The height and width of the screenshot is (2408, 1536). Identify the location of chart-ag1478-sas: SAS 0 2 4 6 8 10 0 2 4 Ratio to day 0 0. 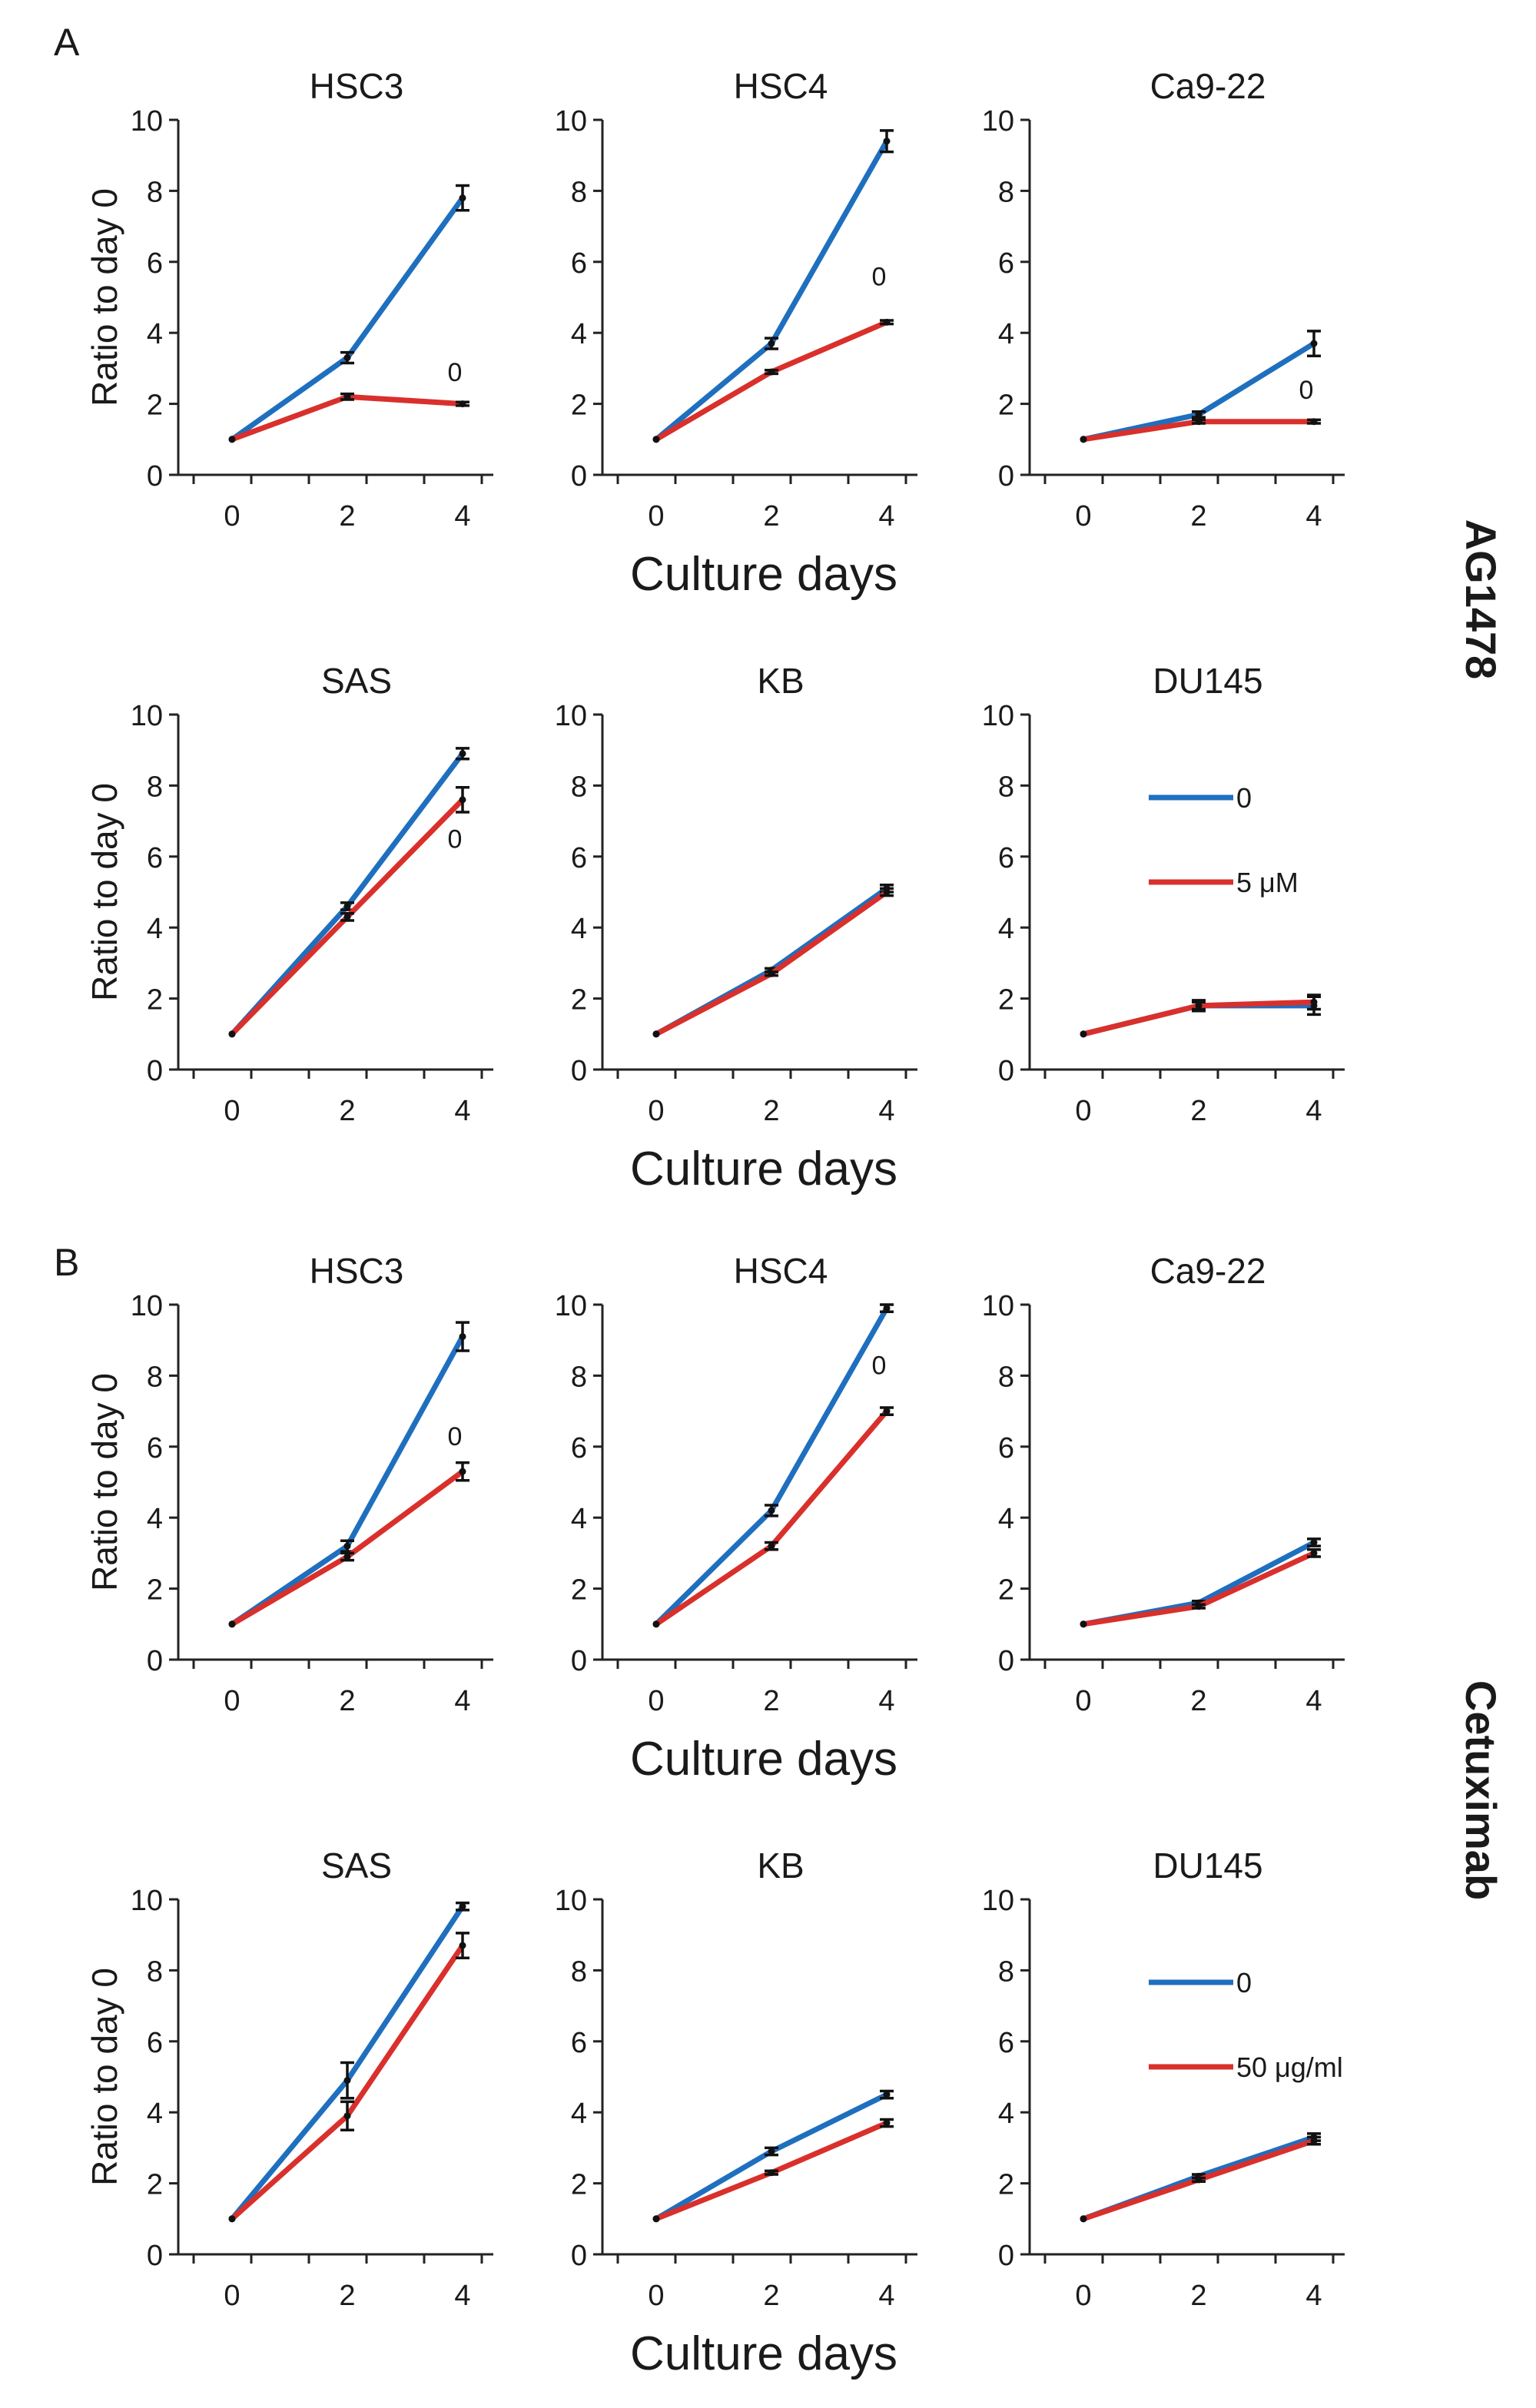
(289, 894).